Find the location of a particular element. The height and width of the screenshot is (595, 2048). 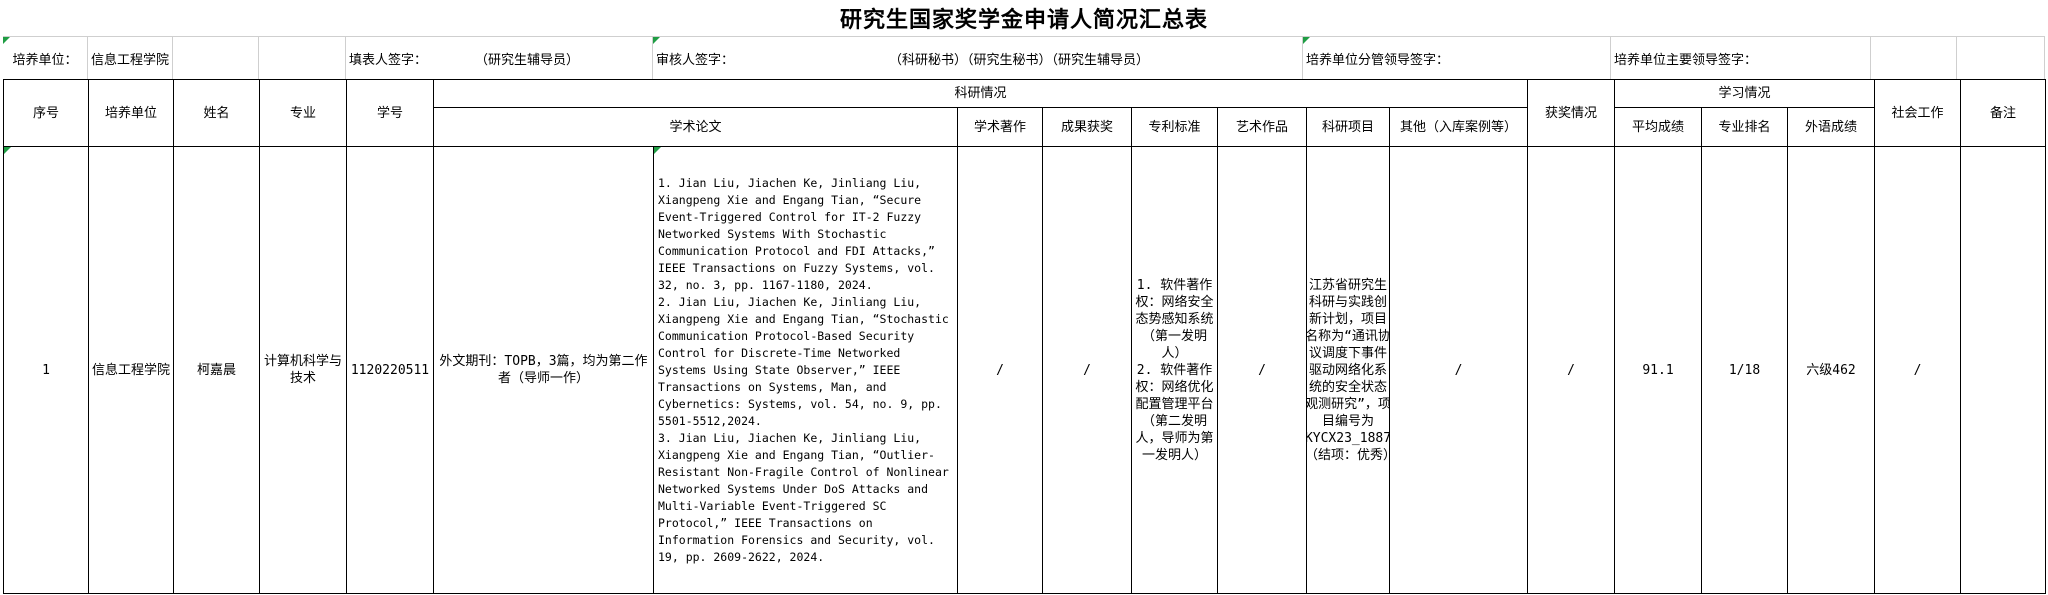

header-awards: 获奖情况 is located at coordinates (1571, 113).